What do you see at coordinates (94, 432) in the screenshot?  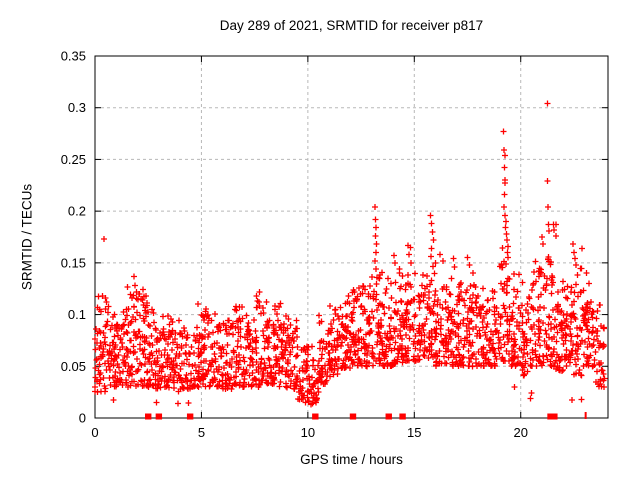 I see `x-tick-label: 0` at bounding box center [94, 432].